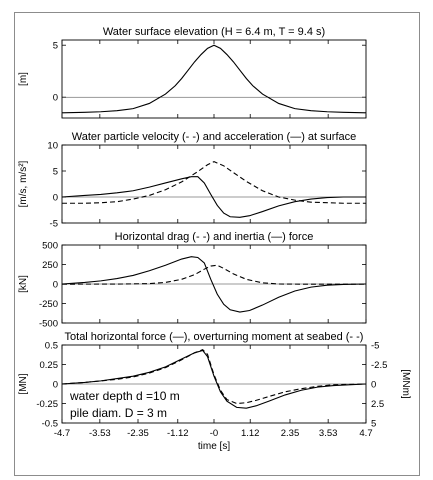 The width and height of the screenshot is (433, 480). I want to click on y-right-tick-label: -5, so click(375, 346).